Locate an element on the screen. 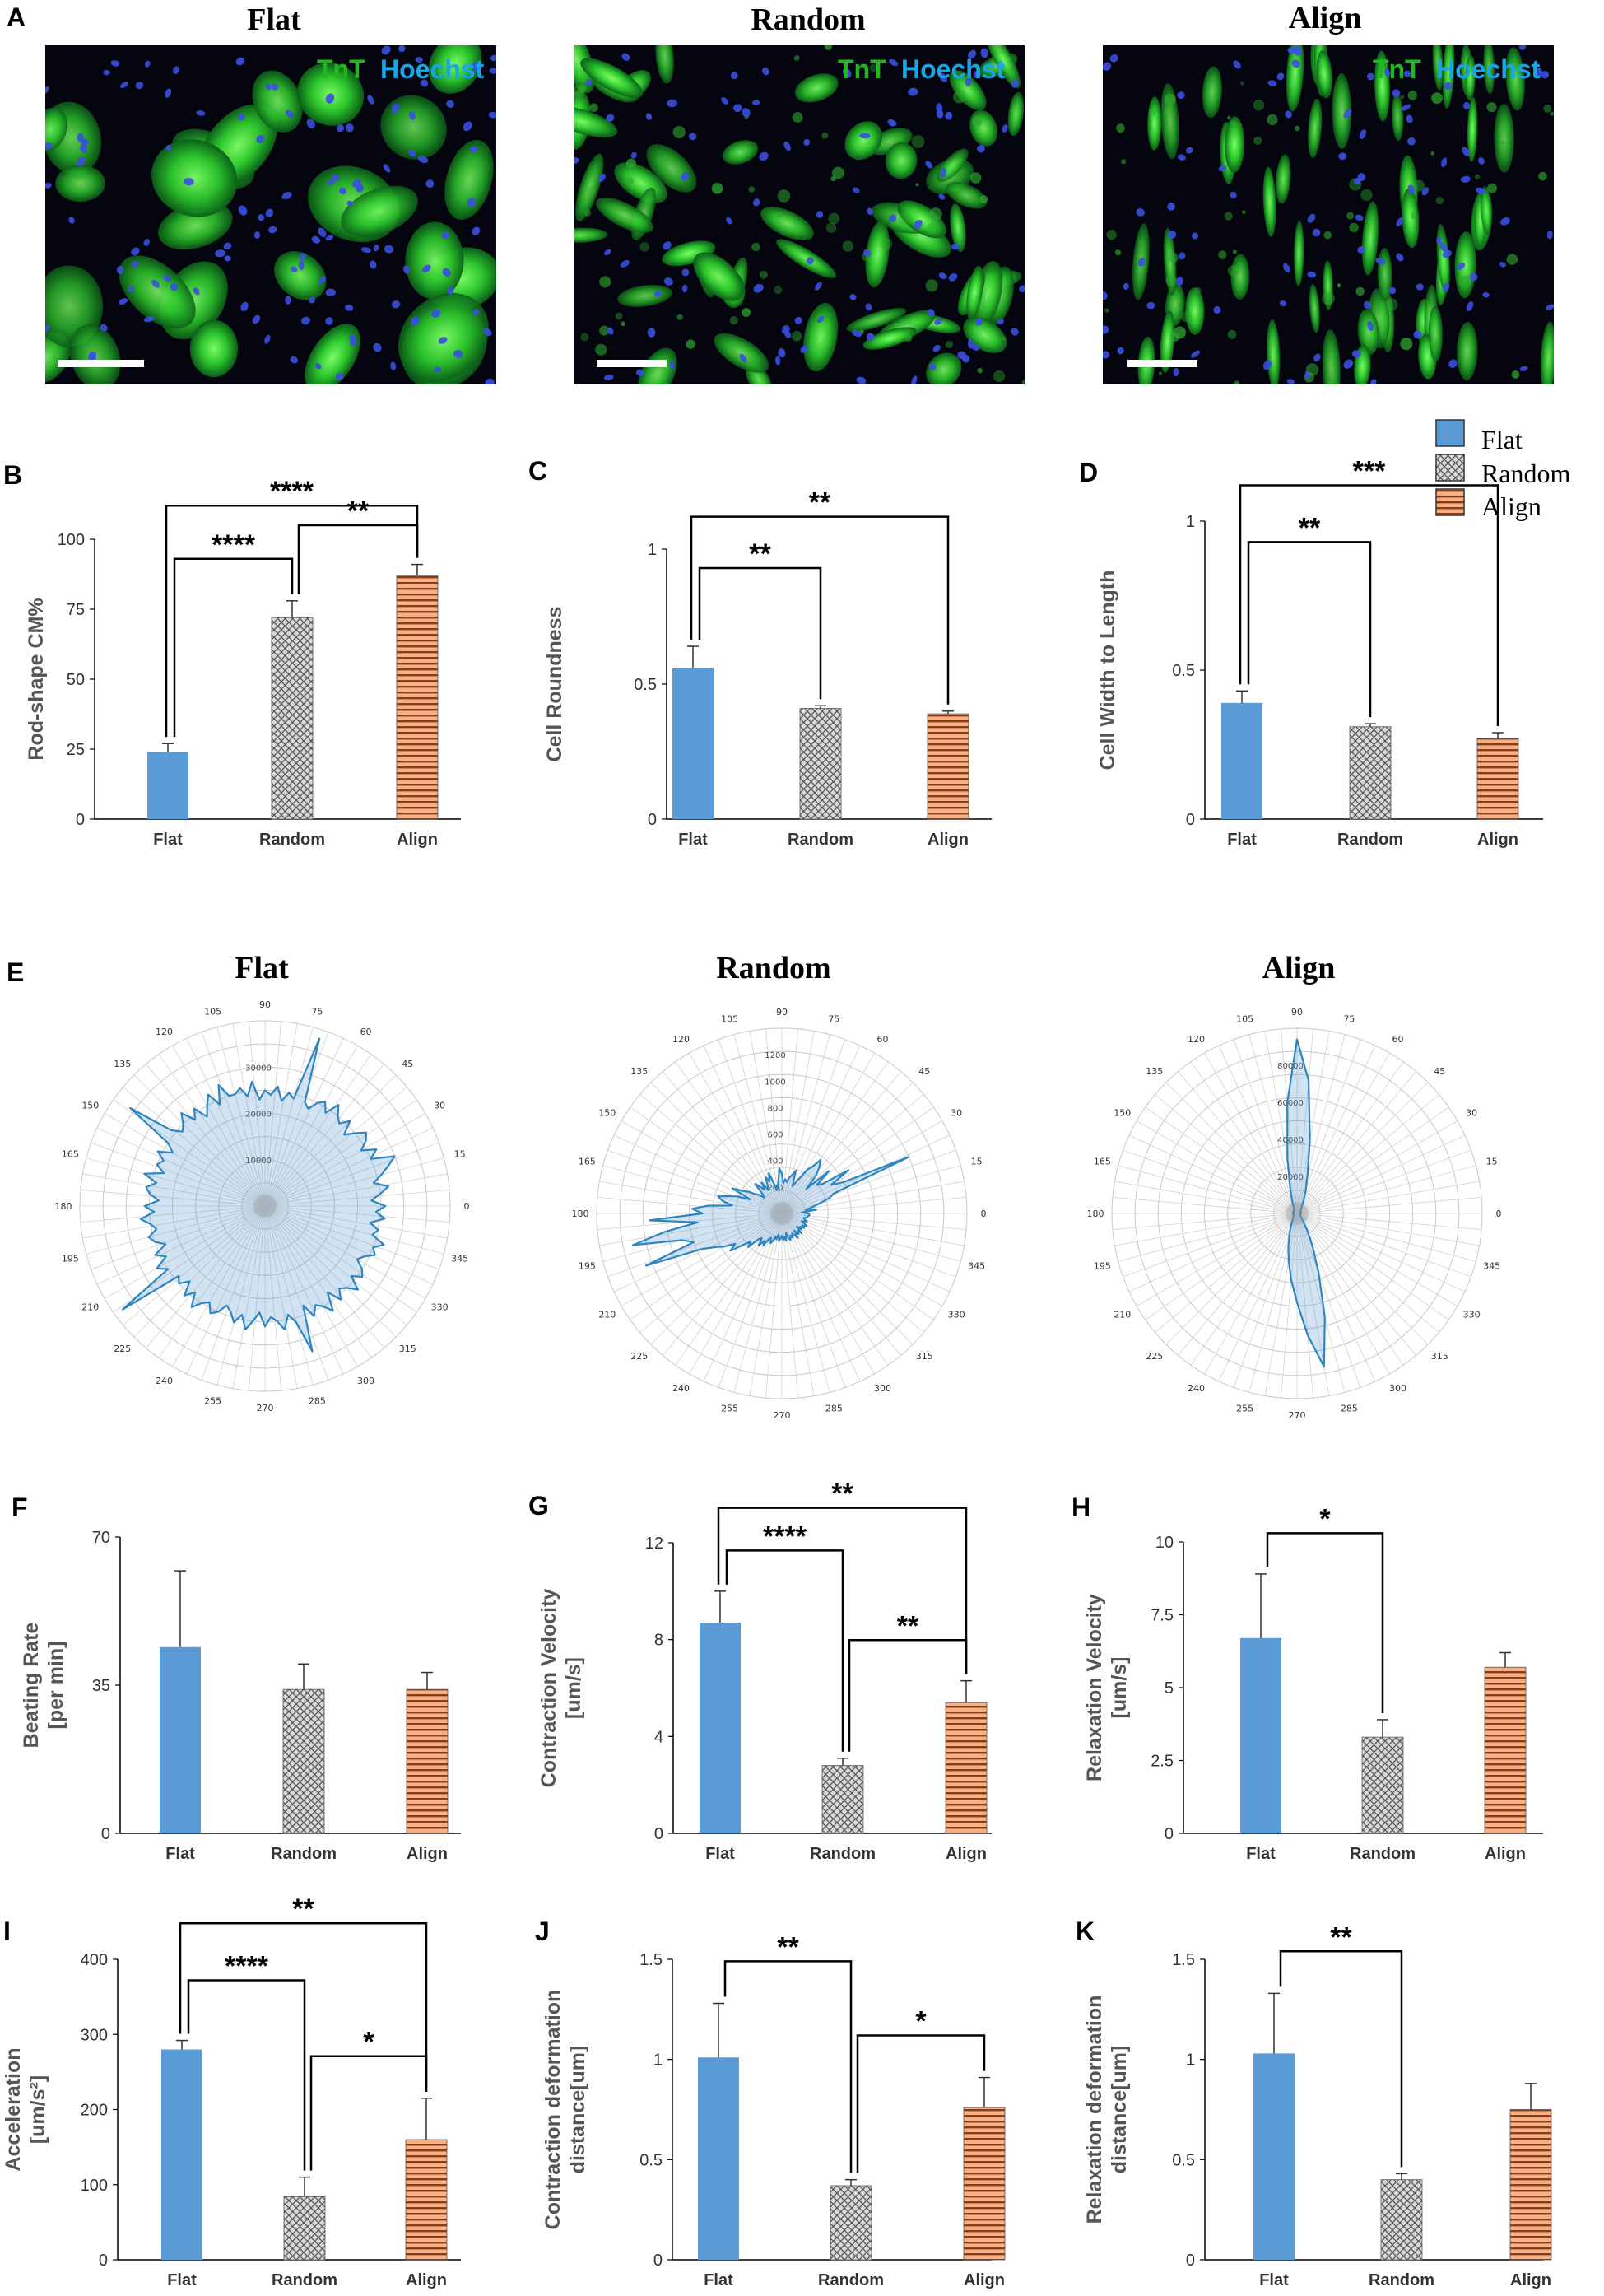 The width and height of the screenshot is (1604, 2296). y-tick-label: 0.5 is located at coordinates (651, 2160).